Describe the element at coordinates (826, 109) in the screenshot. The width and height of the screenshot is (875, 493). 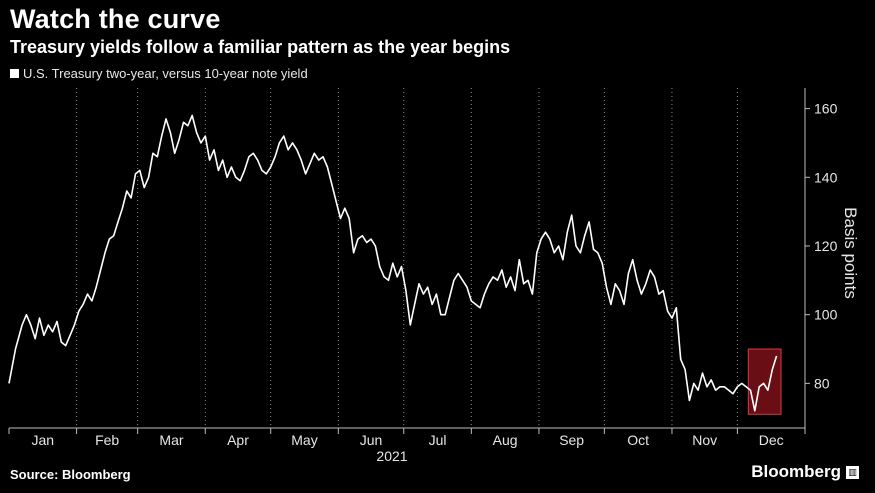
I see `y-tick-label: 160` at that location.